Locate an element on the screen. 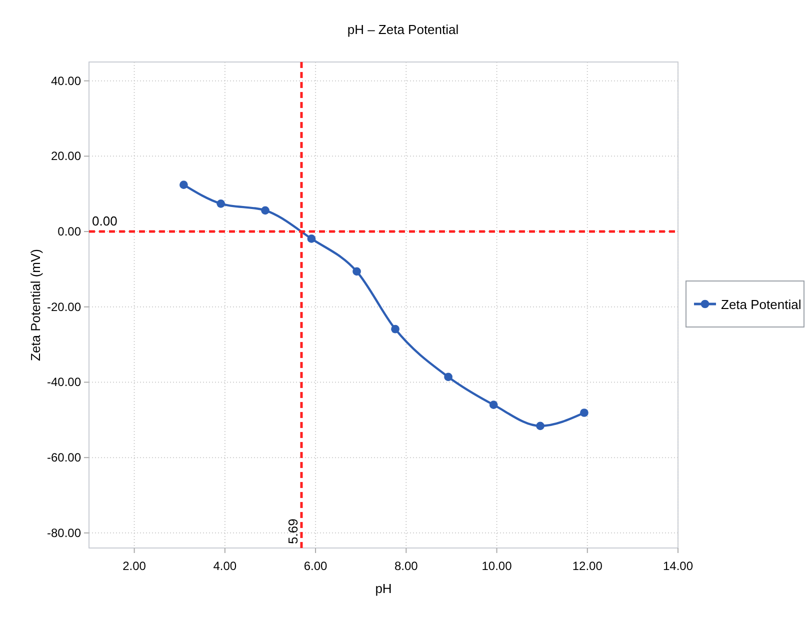 This screenshot has width=806, height=619. x-tick-label: 2.00 is located at coordinates (134, 566).